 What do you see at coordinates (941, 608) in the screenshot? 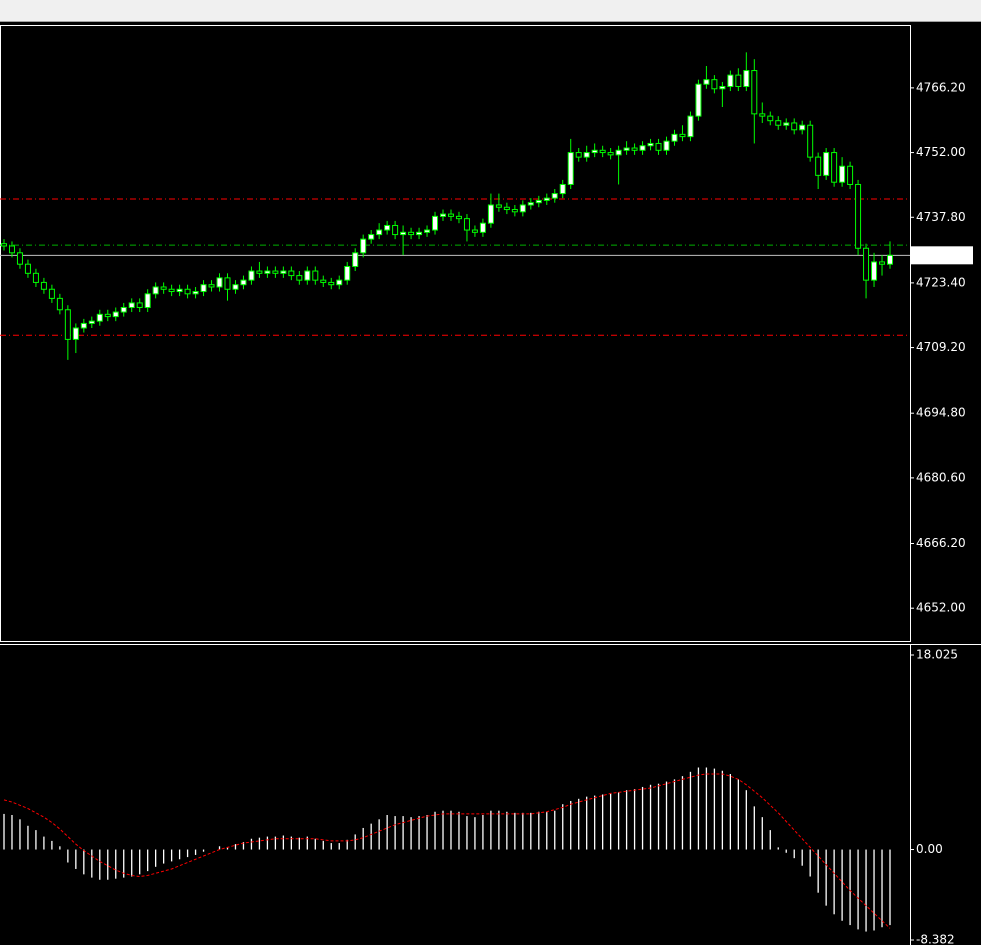
I see `y-tick-label: 4652.00` at bounding box center [941, 608].